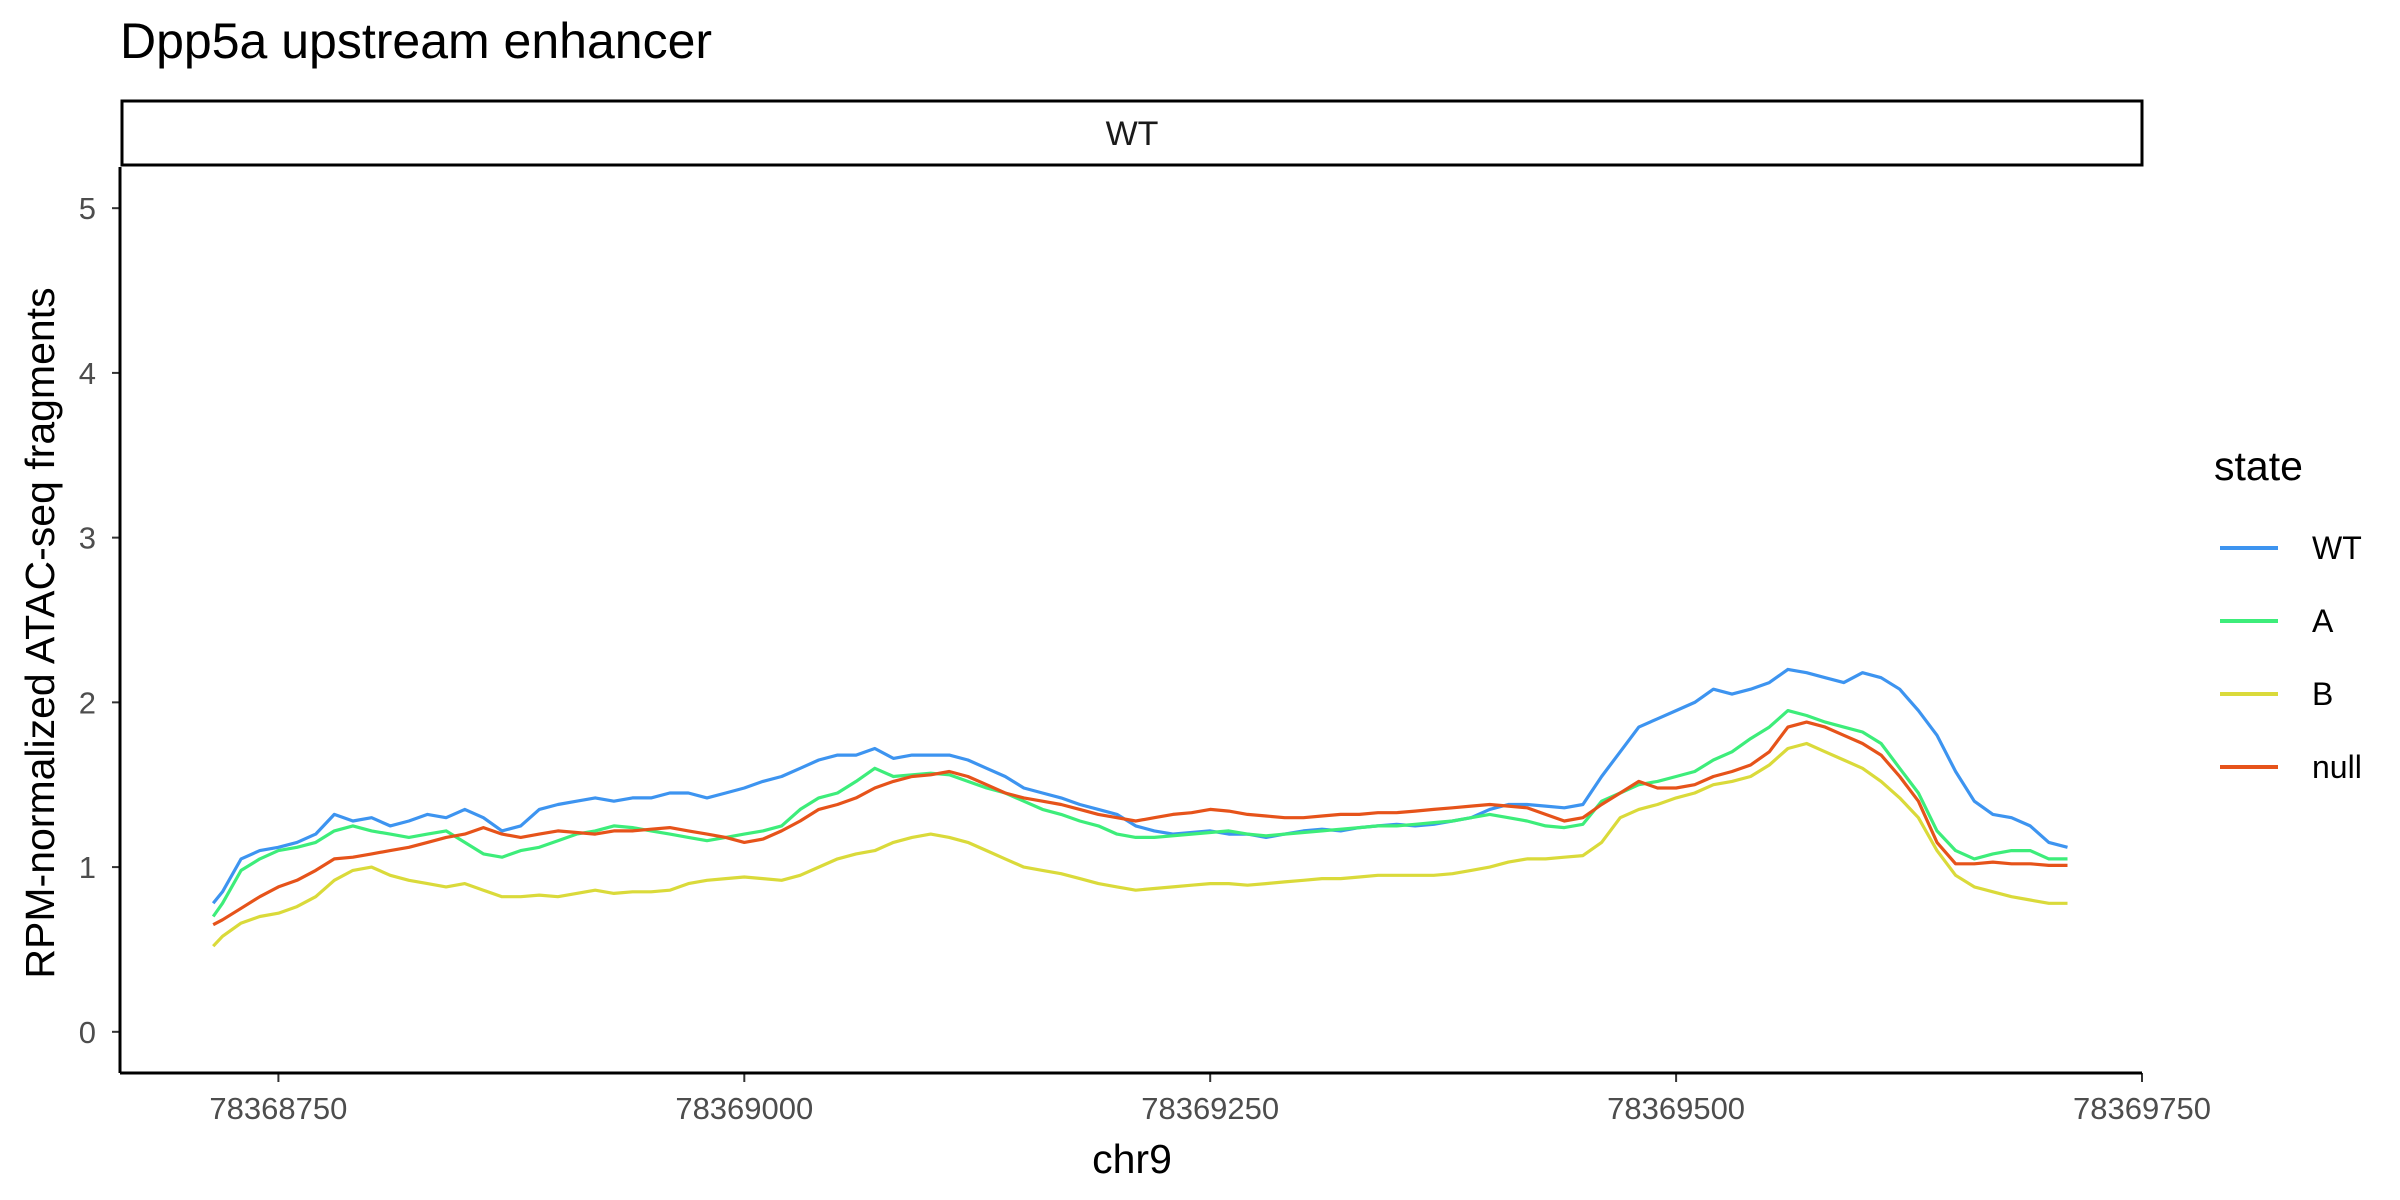 Image resolution: width=2400 pixels, height=1200 pixels. Describe the element at coordinates (40, 632) in the screenshot. I see `y-axis-title: RPM-normalized ATAC-seq fragments` at that location.